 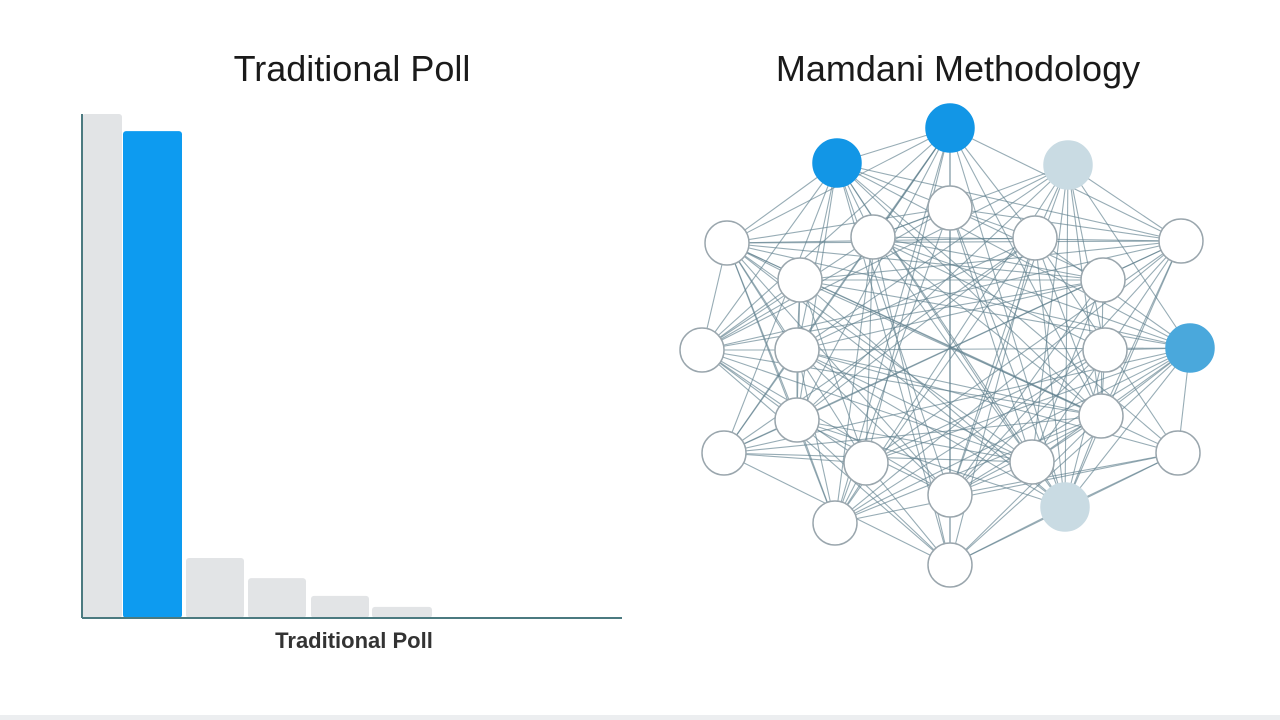 I want to click on bottom-divider, so click(x=640, y=717).